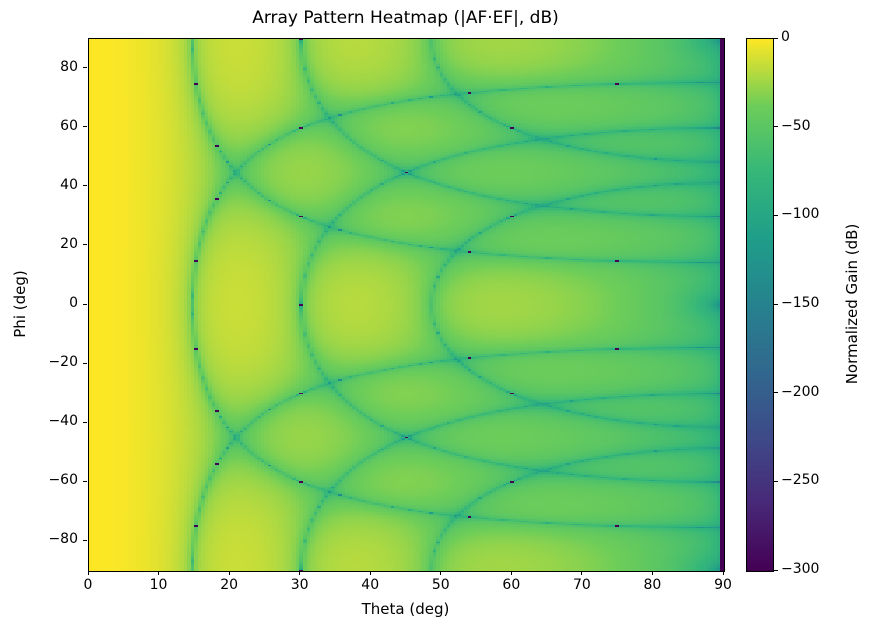  What do you see at coordinates (63, 539) in the screenshot?
I see `y-tick-label: −80` at bounding box center [63, 539].